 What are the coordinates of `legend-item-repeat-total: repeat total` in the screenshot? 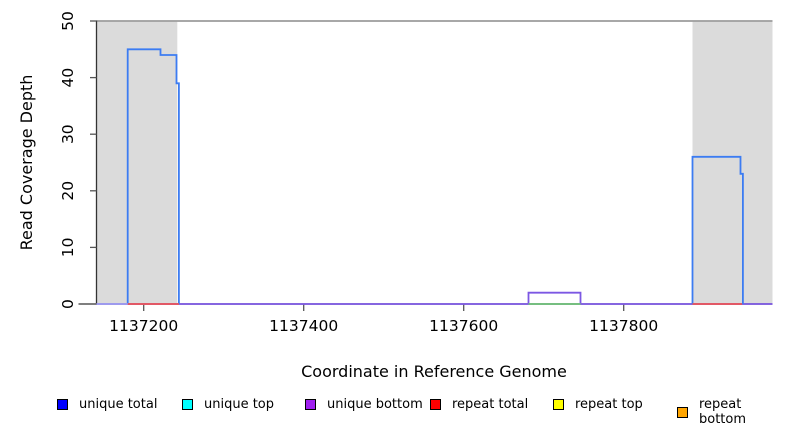 It's located at (479, 404).